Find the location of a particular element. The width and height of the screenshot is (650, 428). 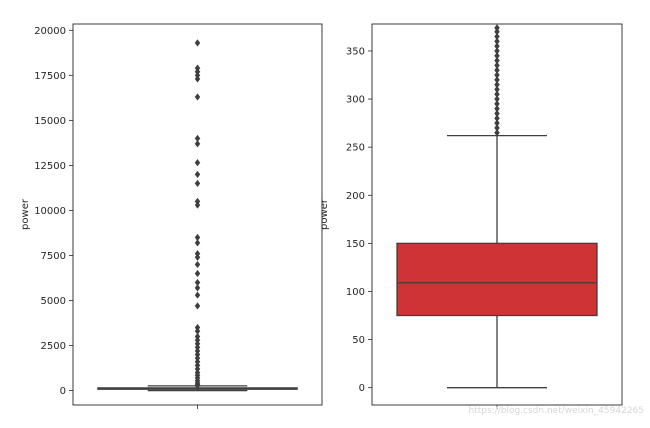

box-iqr is located at coordinates (497, 279).